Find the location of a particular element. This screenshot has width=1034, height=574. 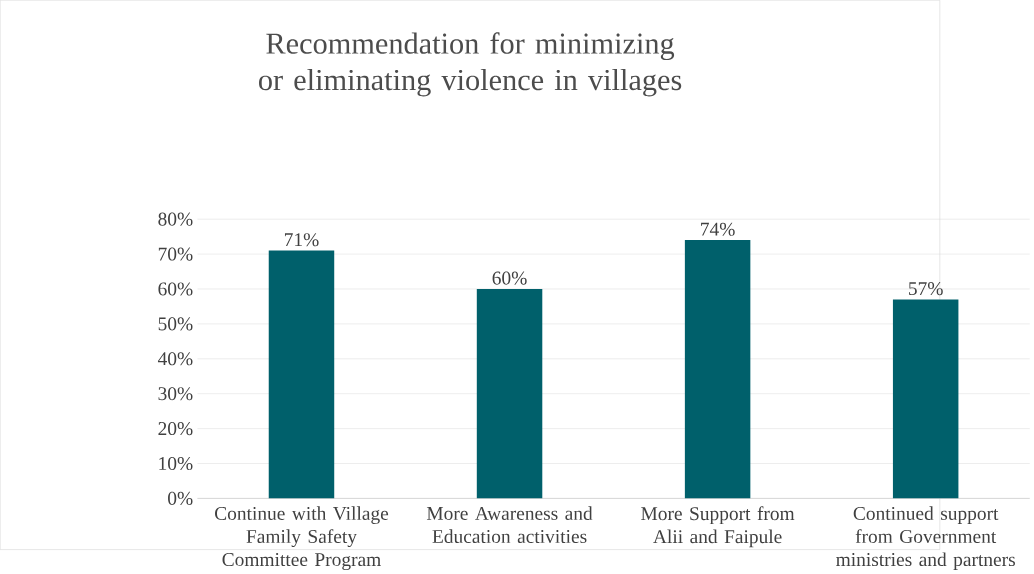

data-label: 60% is located at coordinates (509, 278).